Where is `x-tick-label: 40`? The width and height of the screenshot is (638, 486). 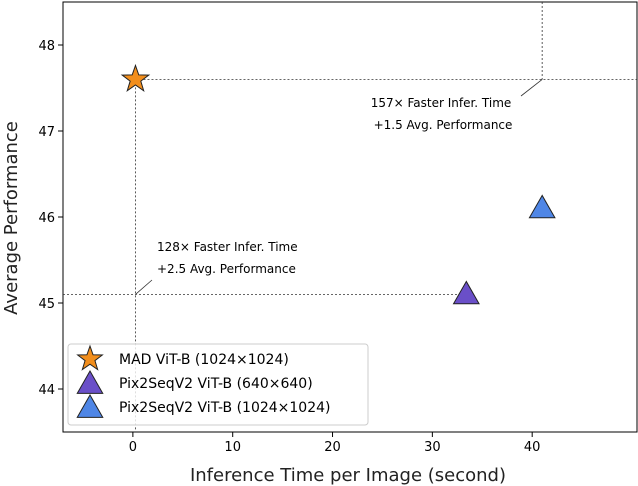
x-tick-label: 40 is located at coordinates (532, 447).